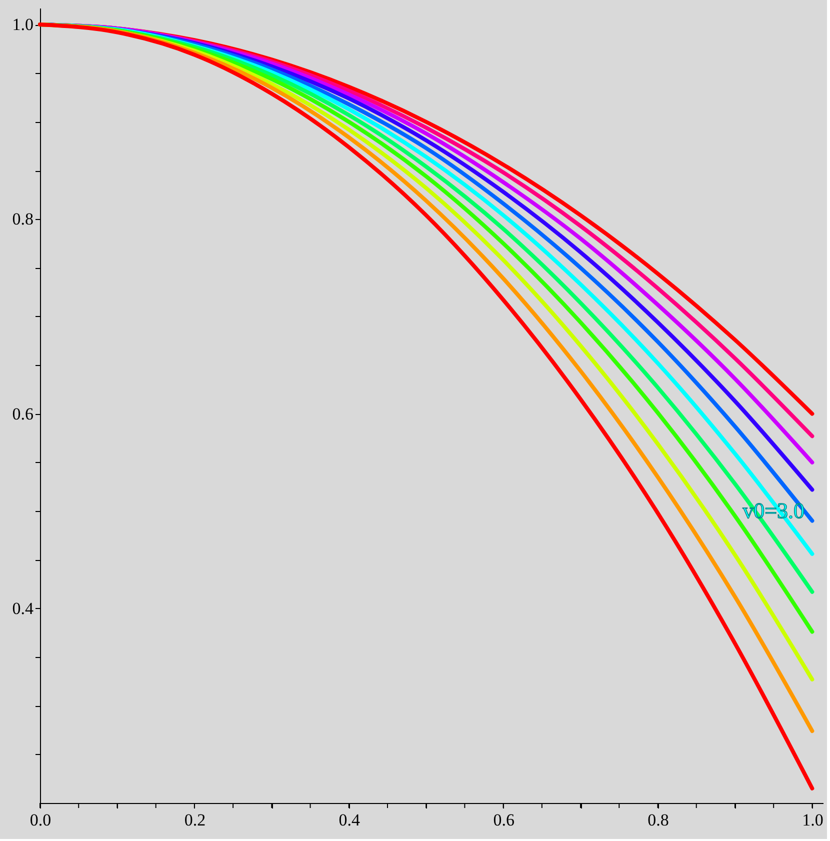 The height and width of the screenshot is (841, 830). I want to click on y-tick-label: 0.8, so click(23, 219).